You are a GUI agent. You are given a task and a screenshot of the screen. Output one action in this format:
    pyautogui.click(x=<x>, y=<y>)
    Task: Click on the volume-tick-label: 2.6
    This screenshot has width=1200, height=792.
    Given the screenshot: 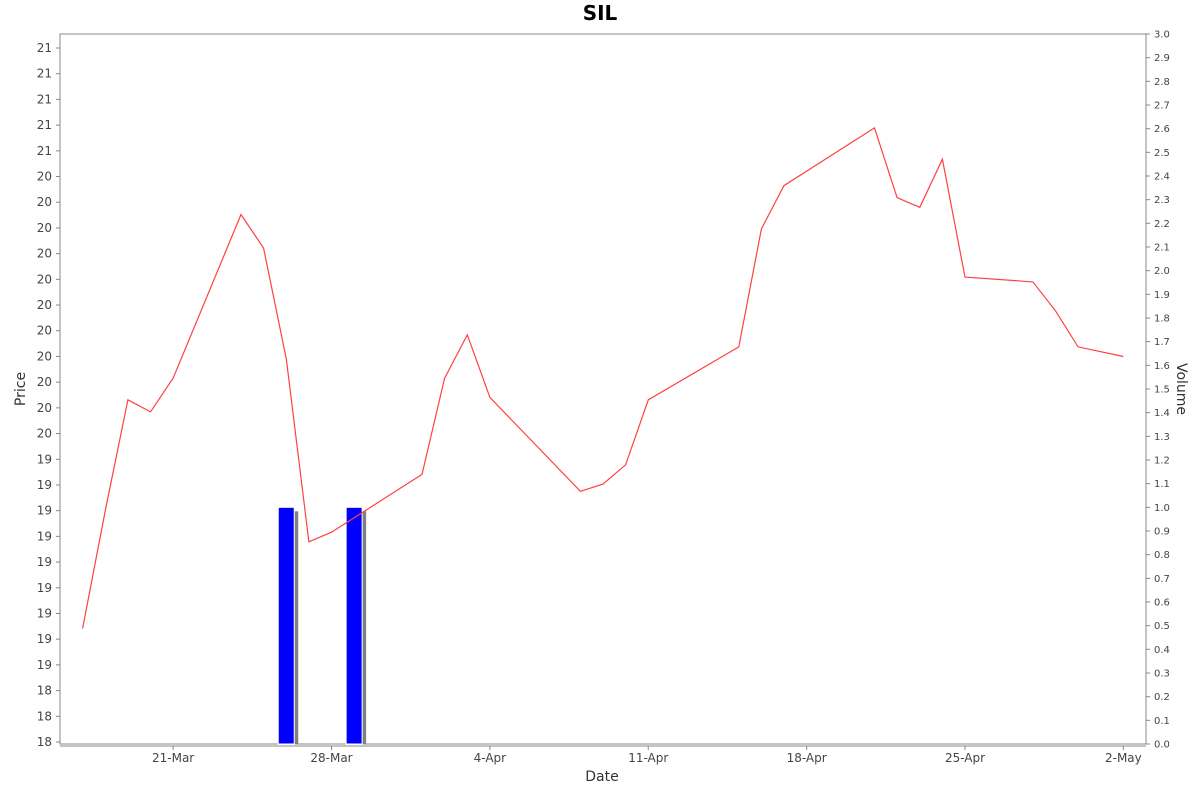 What is the action you would take?
    pyautogui.click(x=1162, y=129)
    